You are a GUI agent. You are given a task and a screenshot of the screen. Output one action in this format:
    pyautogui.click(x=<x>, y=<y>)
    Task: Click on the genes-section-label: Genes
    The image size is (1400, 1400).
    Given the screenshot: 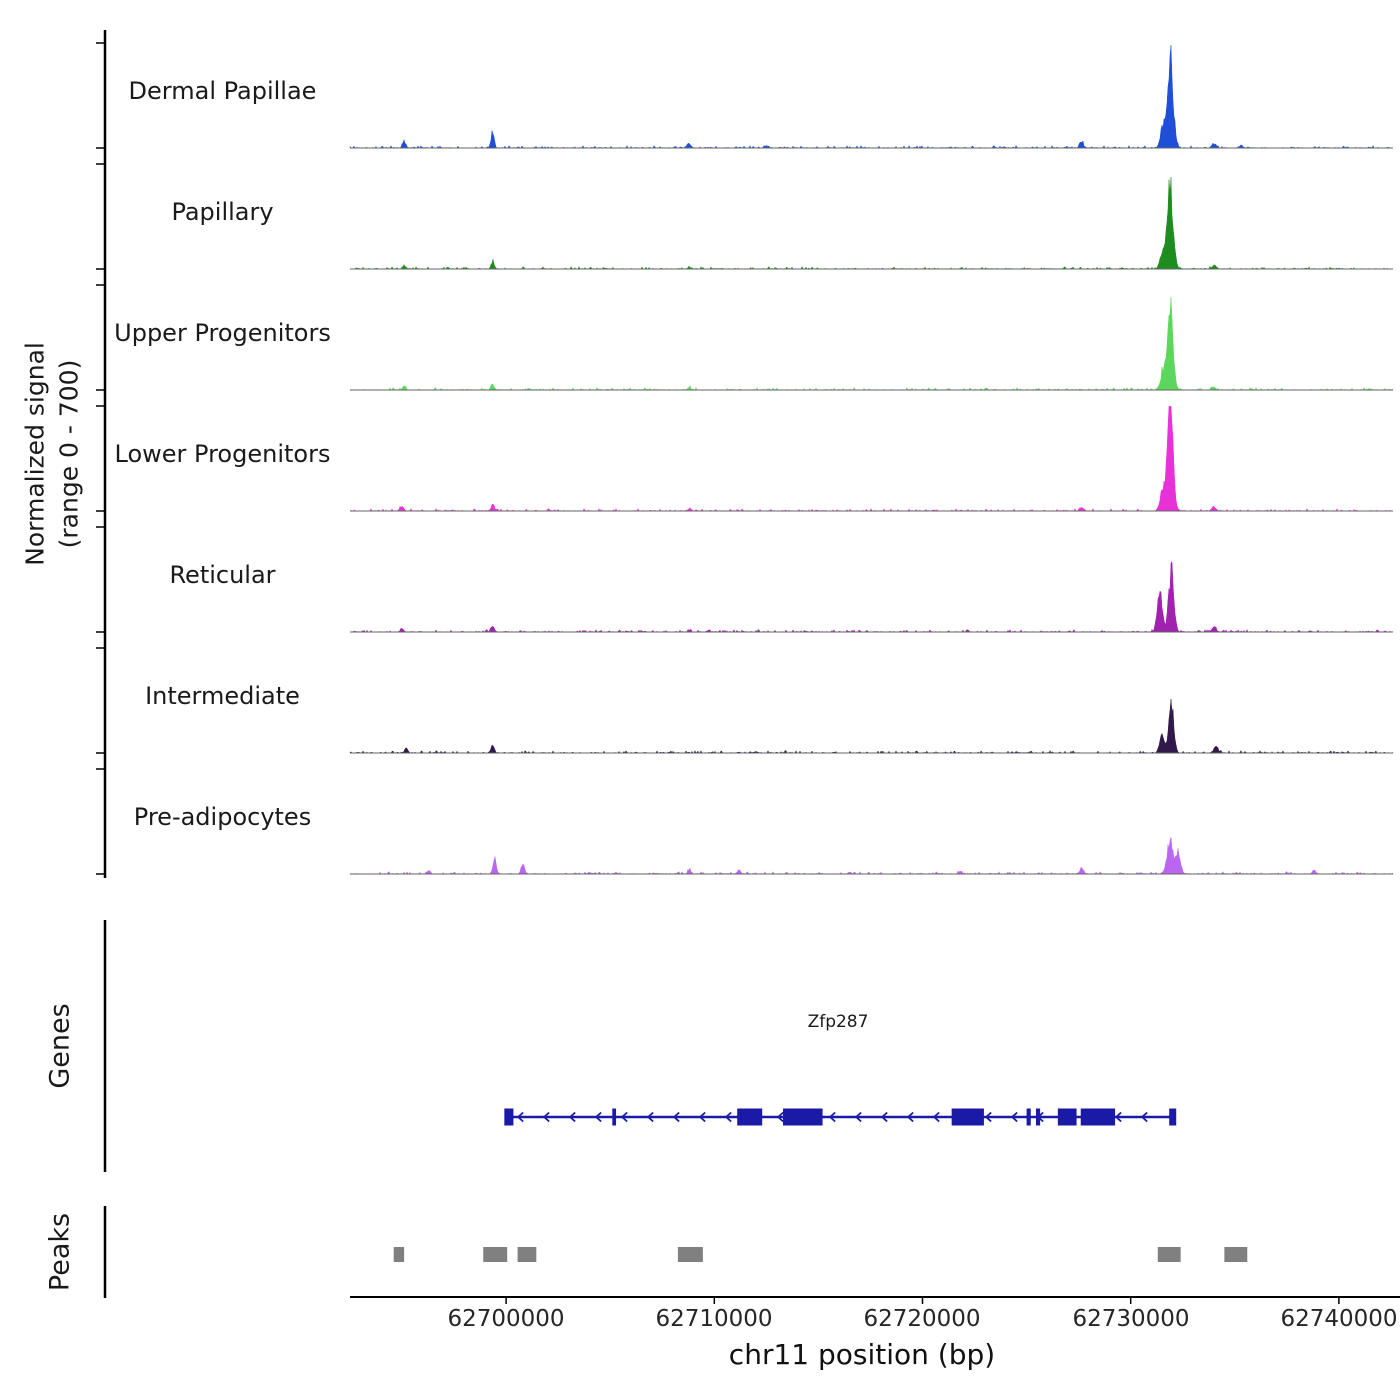 What is the action you would take?
    pyautogui.click(x=60, y=1046)
    